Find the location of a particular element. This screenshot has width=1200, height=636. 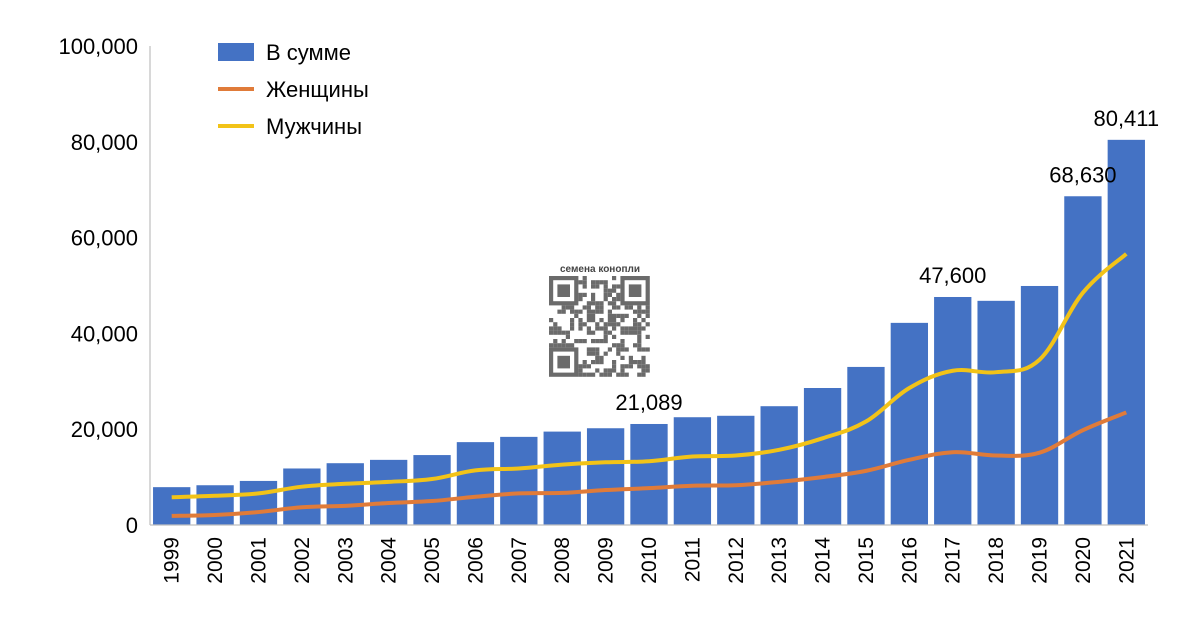

x-tick-label: 2013 is located at coordinates (779, 560).